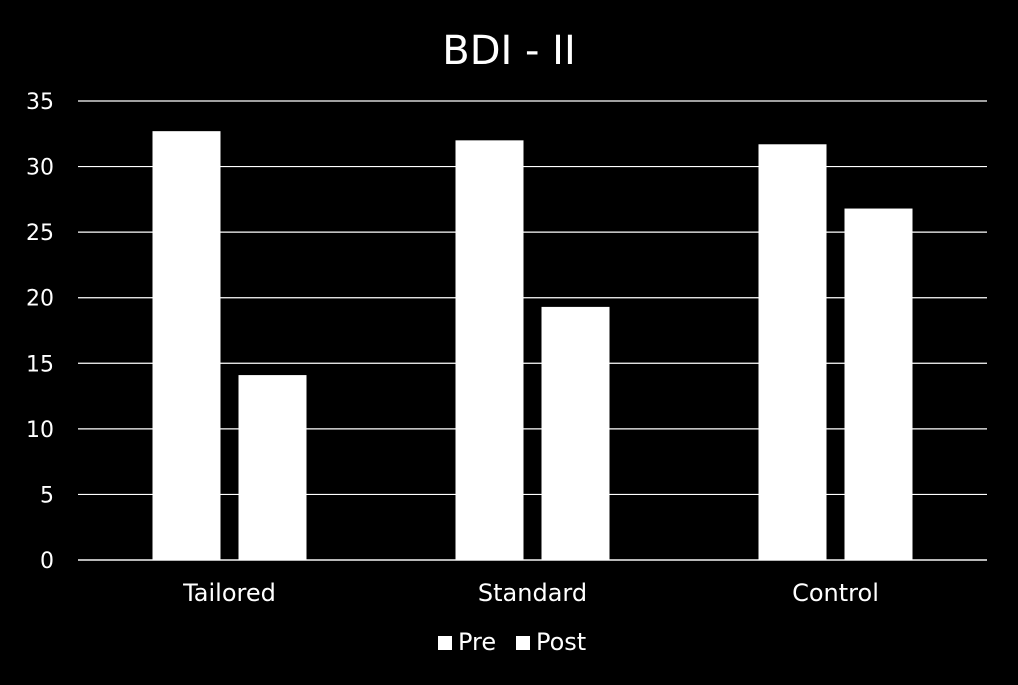 The width and height of the screenshot is (1018, 685). I want to click on legend-label-post: Post, so click(561, 642).